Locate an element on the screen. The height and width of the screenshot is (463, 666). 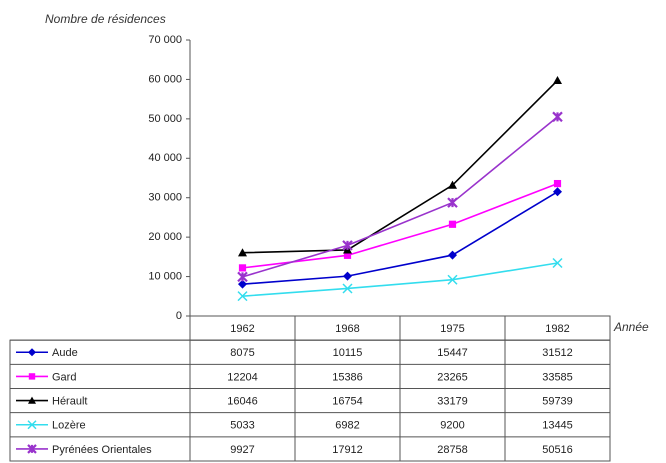
table-cell: 15447 is located at coordinates (452, 353).